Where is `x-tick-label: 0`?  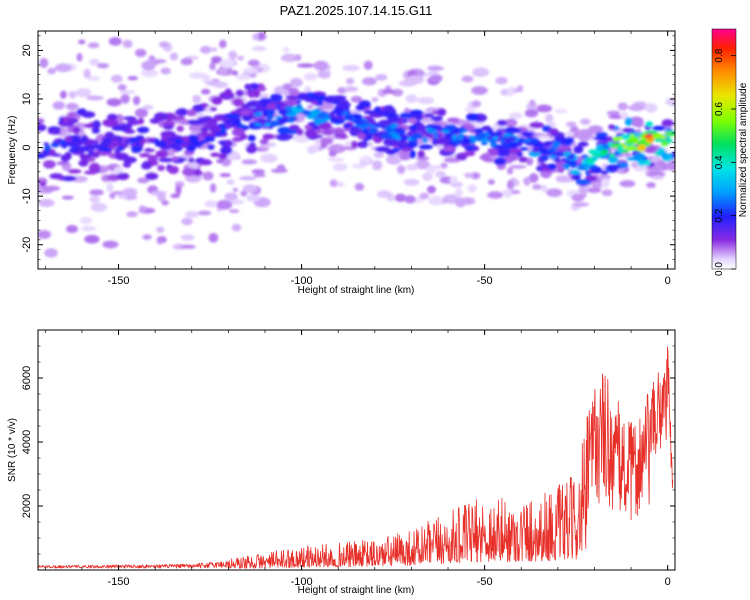
x-tick-label: 0 is located at coordinates (668, 281).